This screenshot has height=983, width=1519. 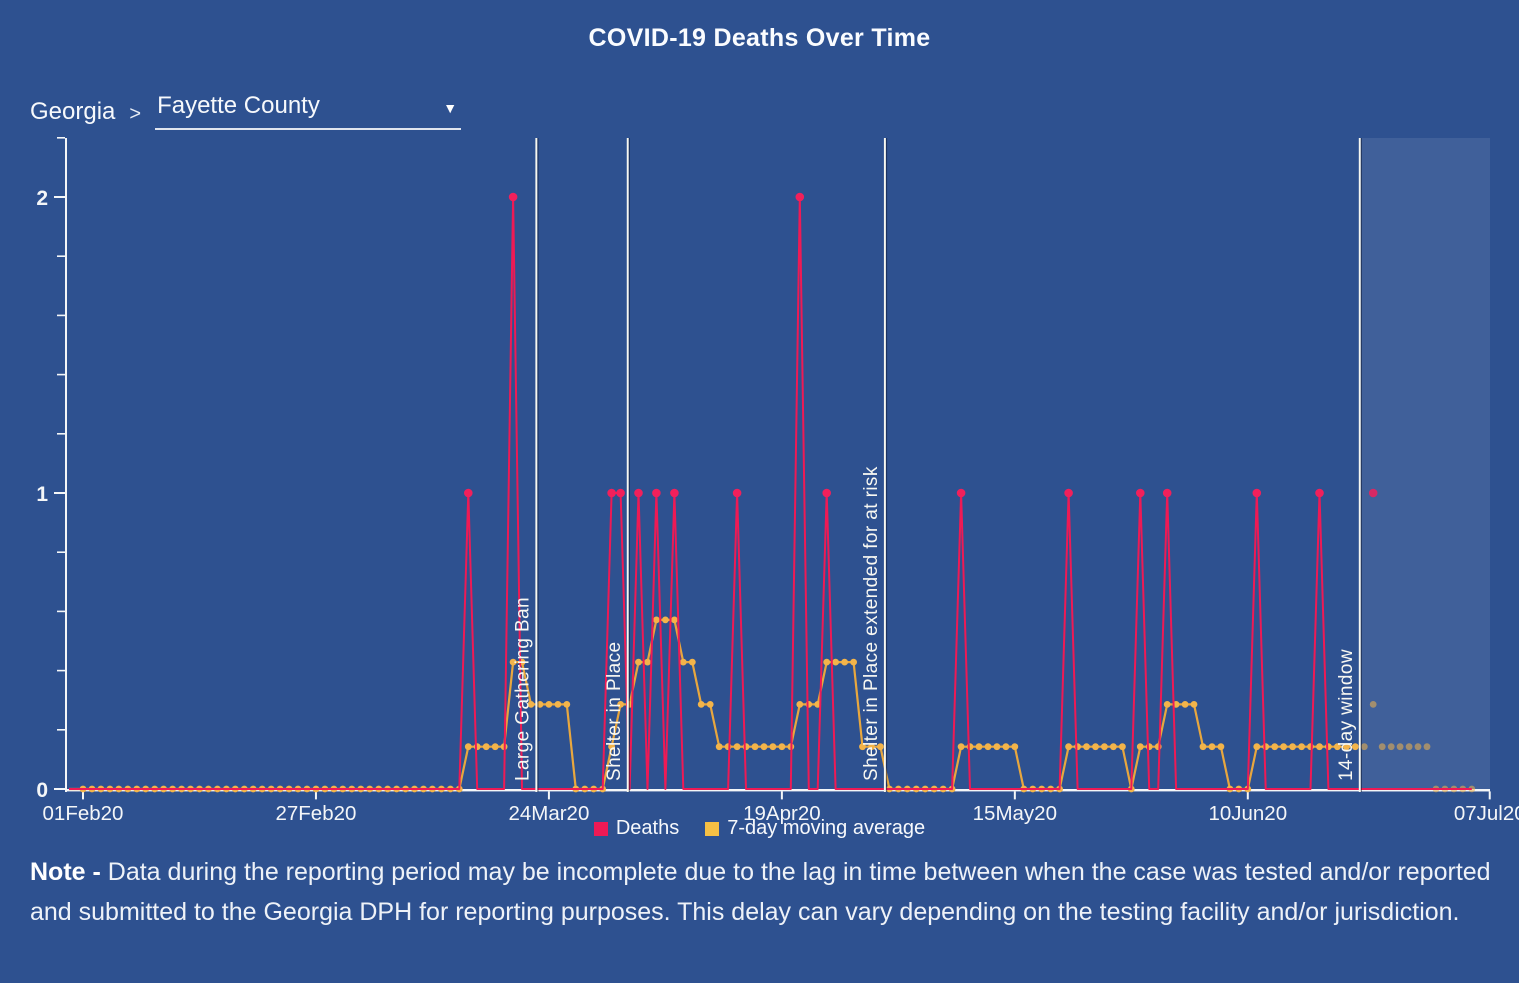 I want to click on county-selector: Fayette County ▼, so click(x=308, y=111).